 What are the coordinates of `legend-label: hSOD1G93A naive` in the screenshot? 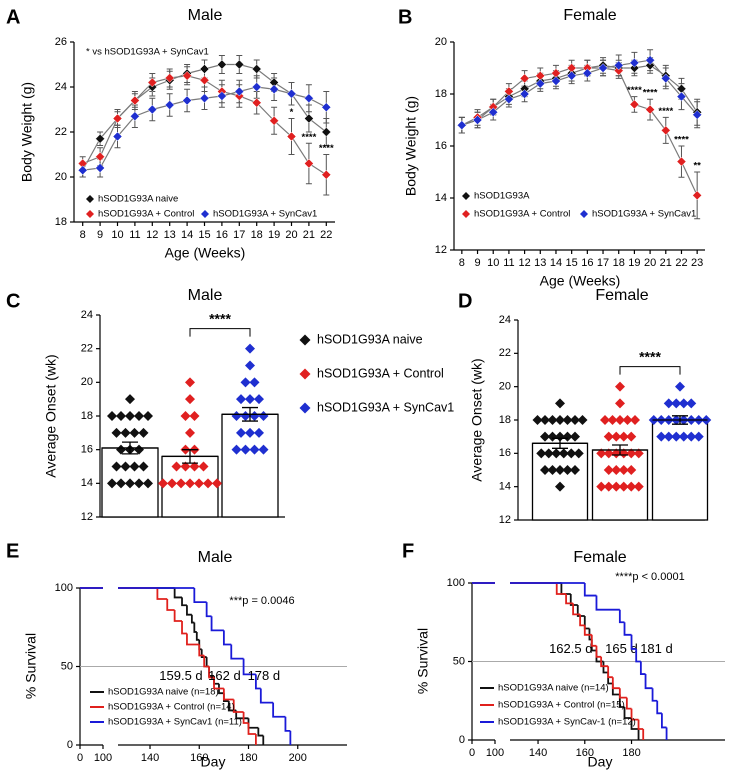 It's located at (138, 199).